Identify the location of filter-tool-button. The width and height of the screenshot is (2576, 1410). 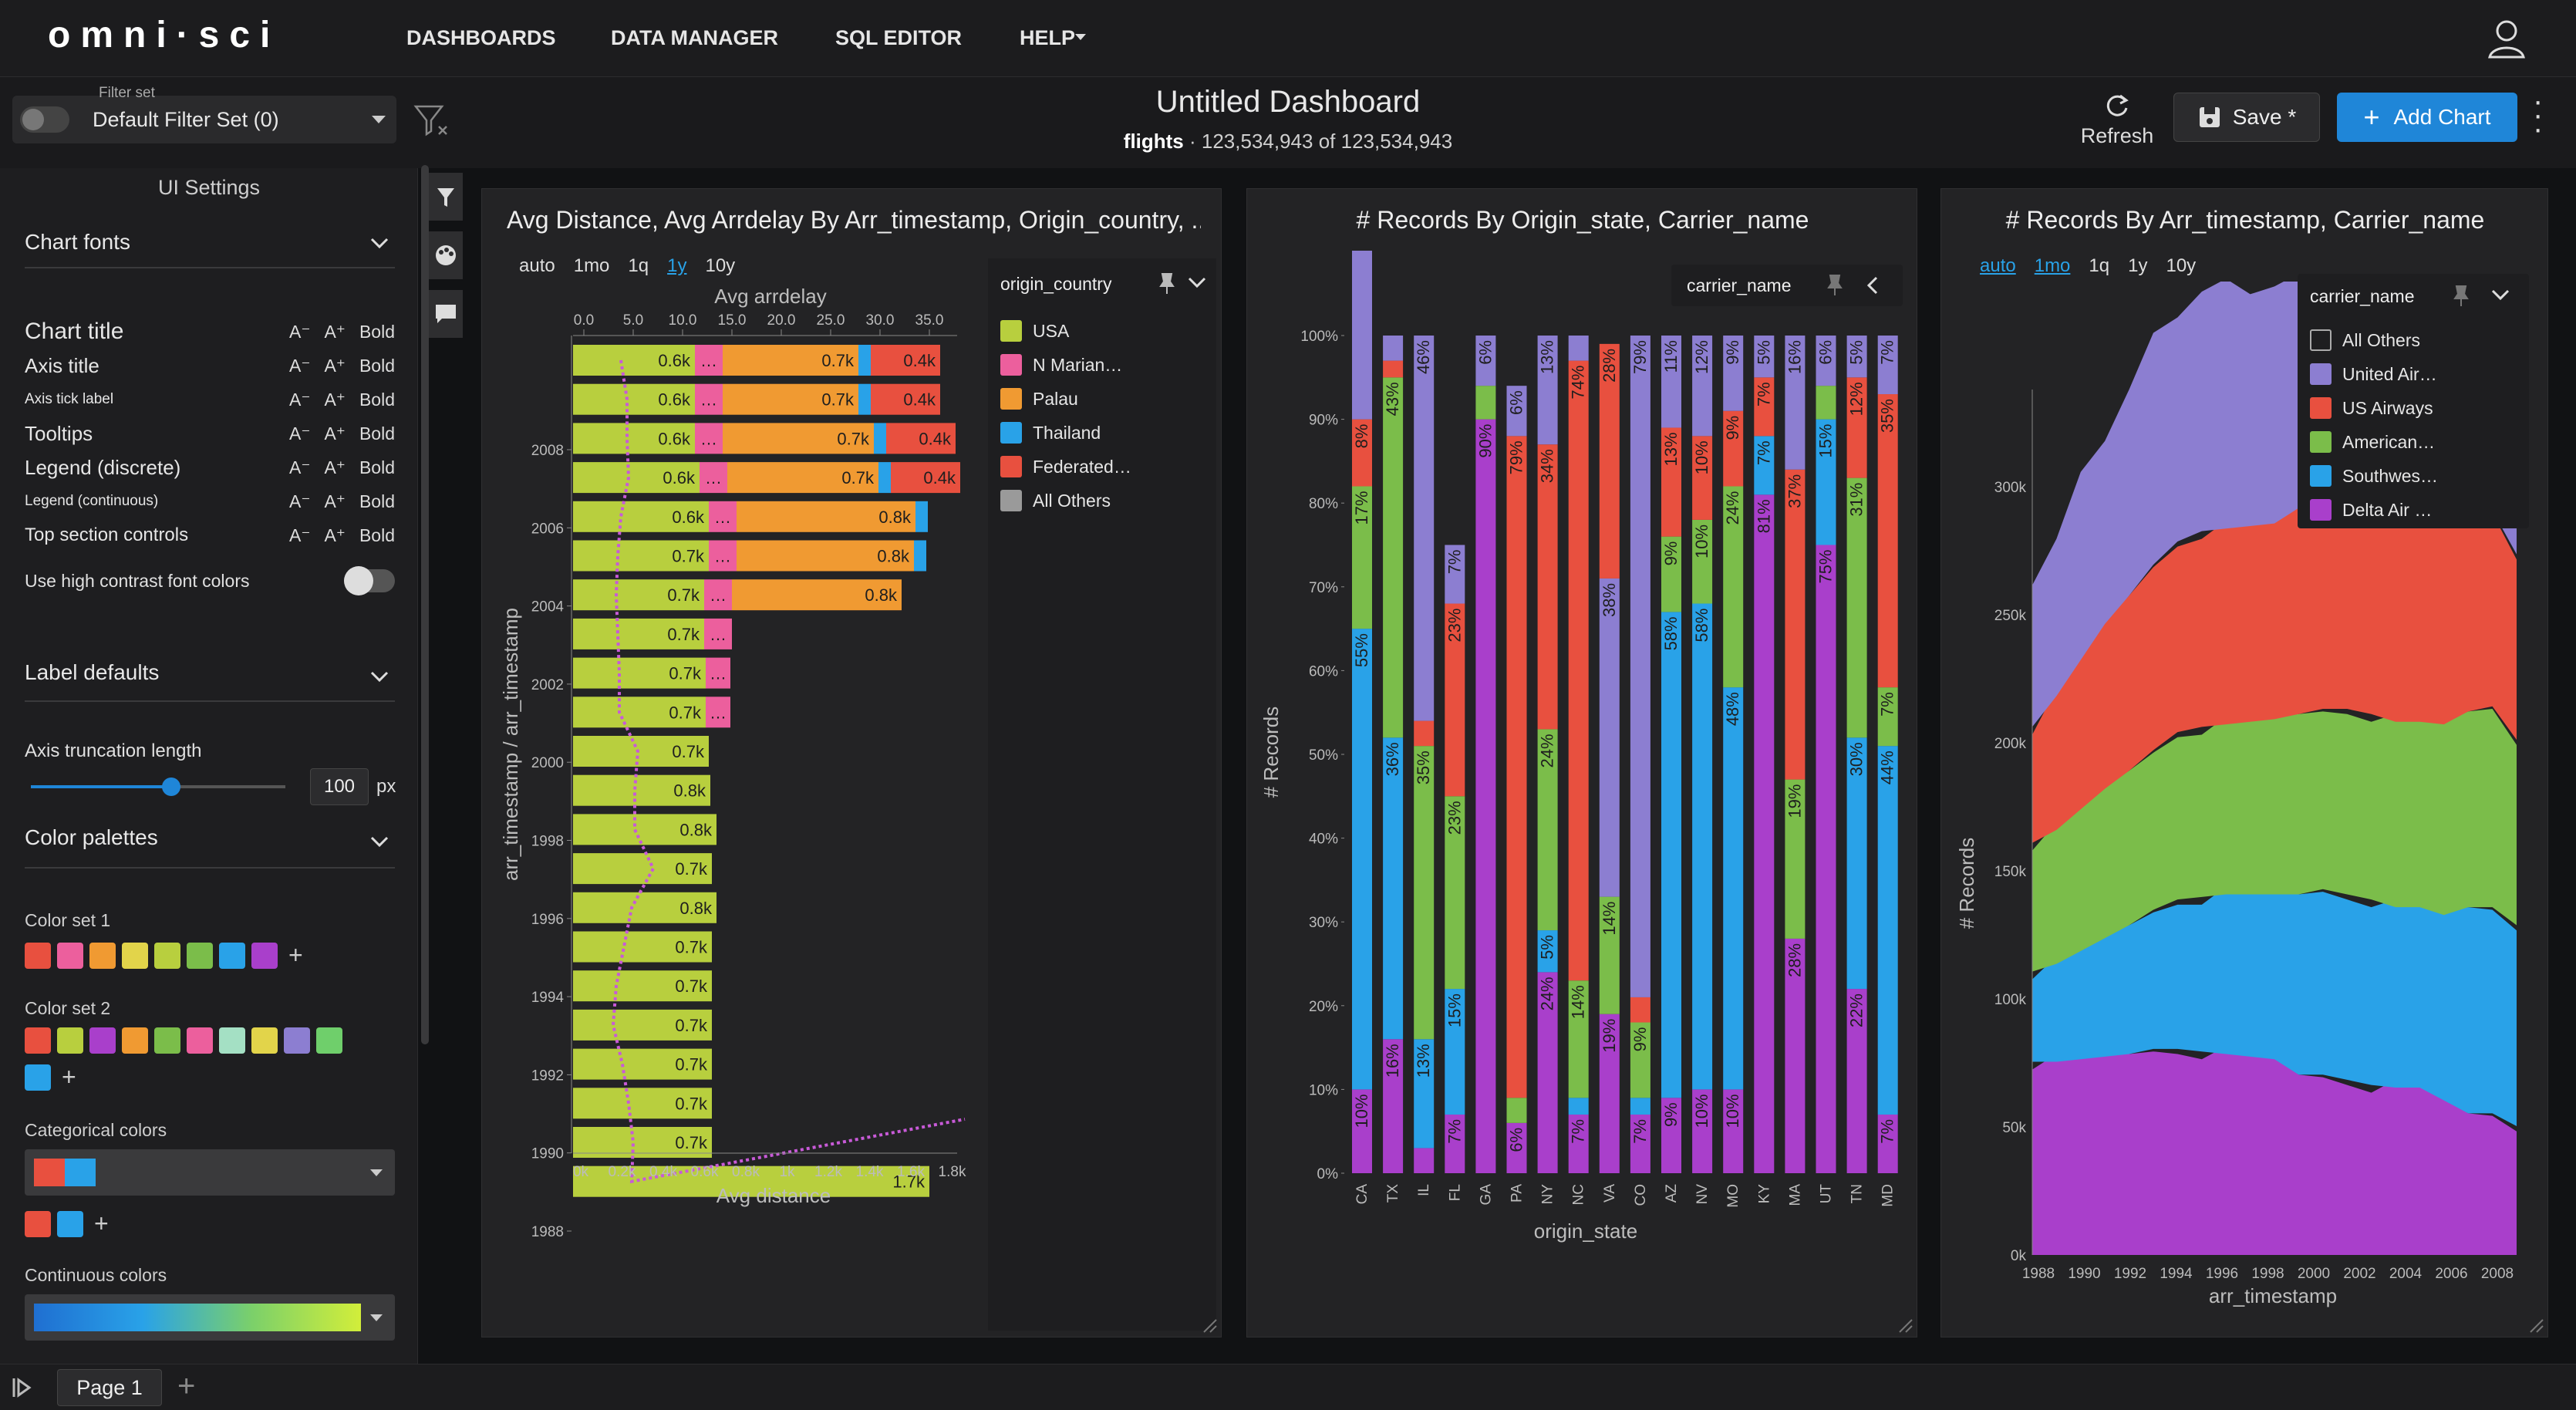
(446, 197).